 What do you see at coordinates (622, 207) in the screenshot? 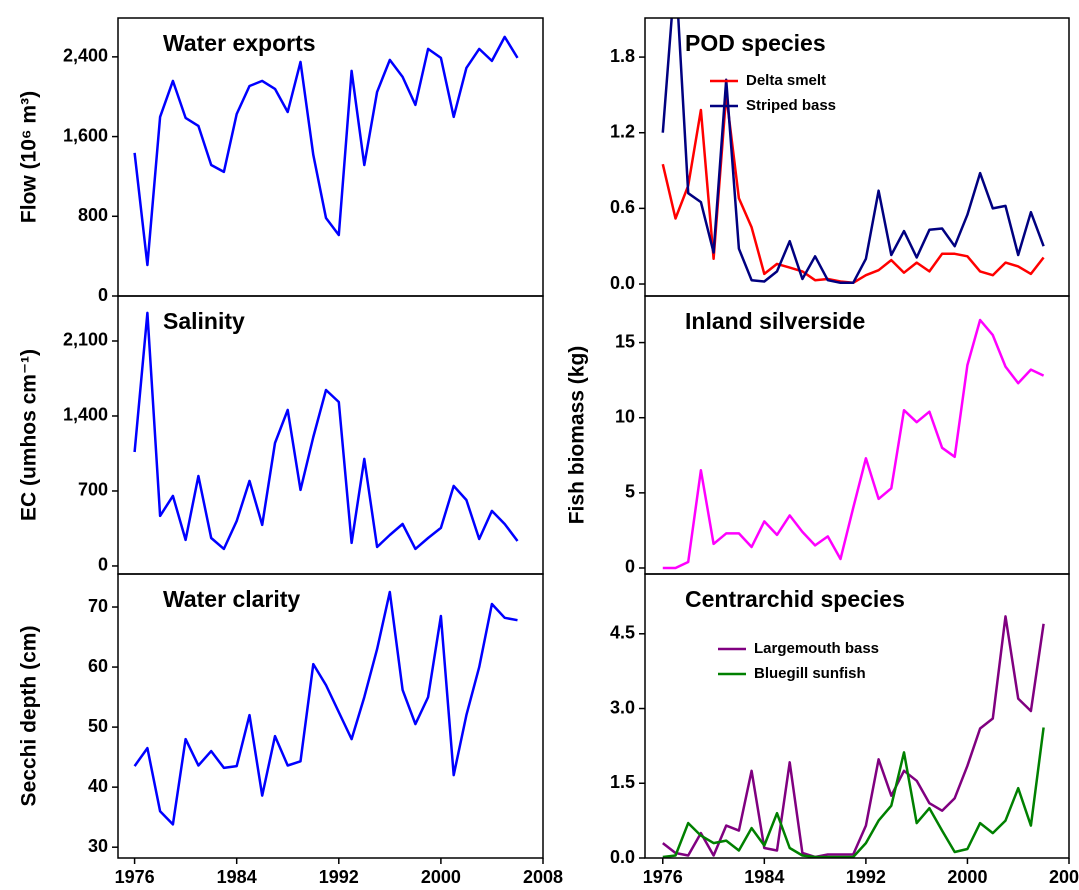
I see `y-tick-label: 0.6` at bounding box center [622, 207].